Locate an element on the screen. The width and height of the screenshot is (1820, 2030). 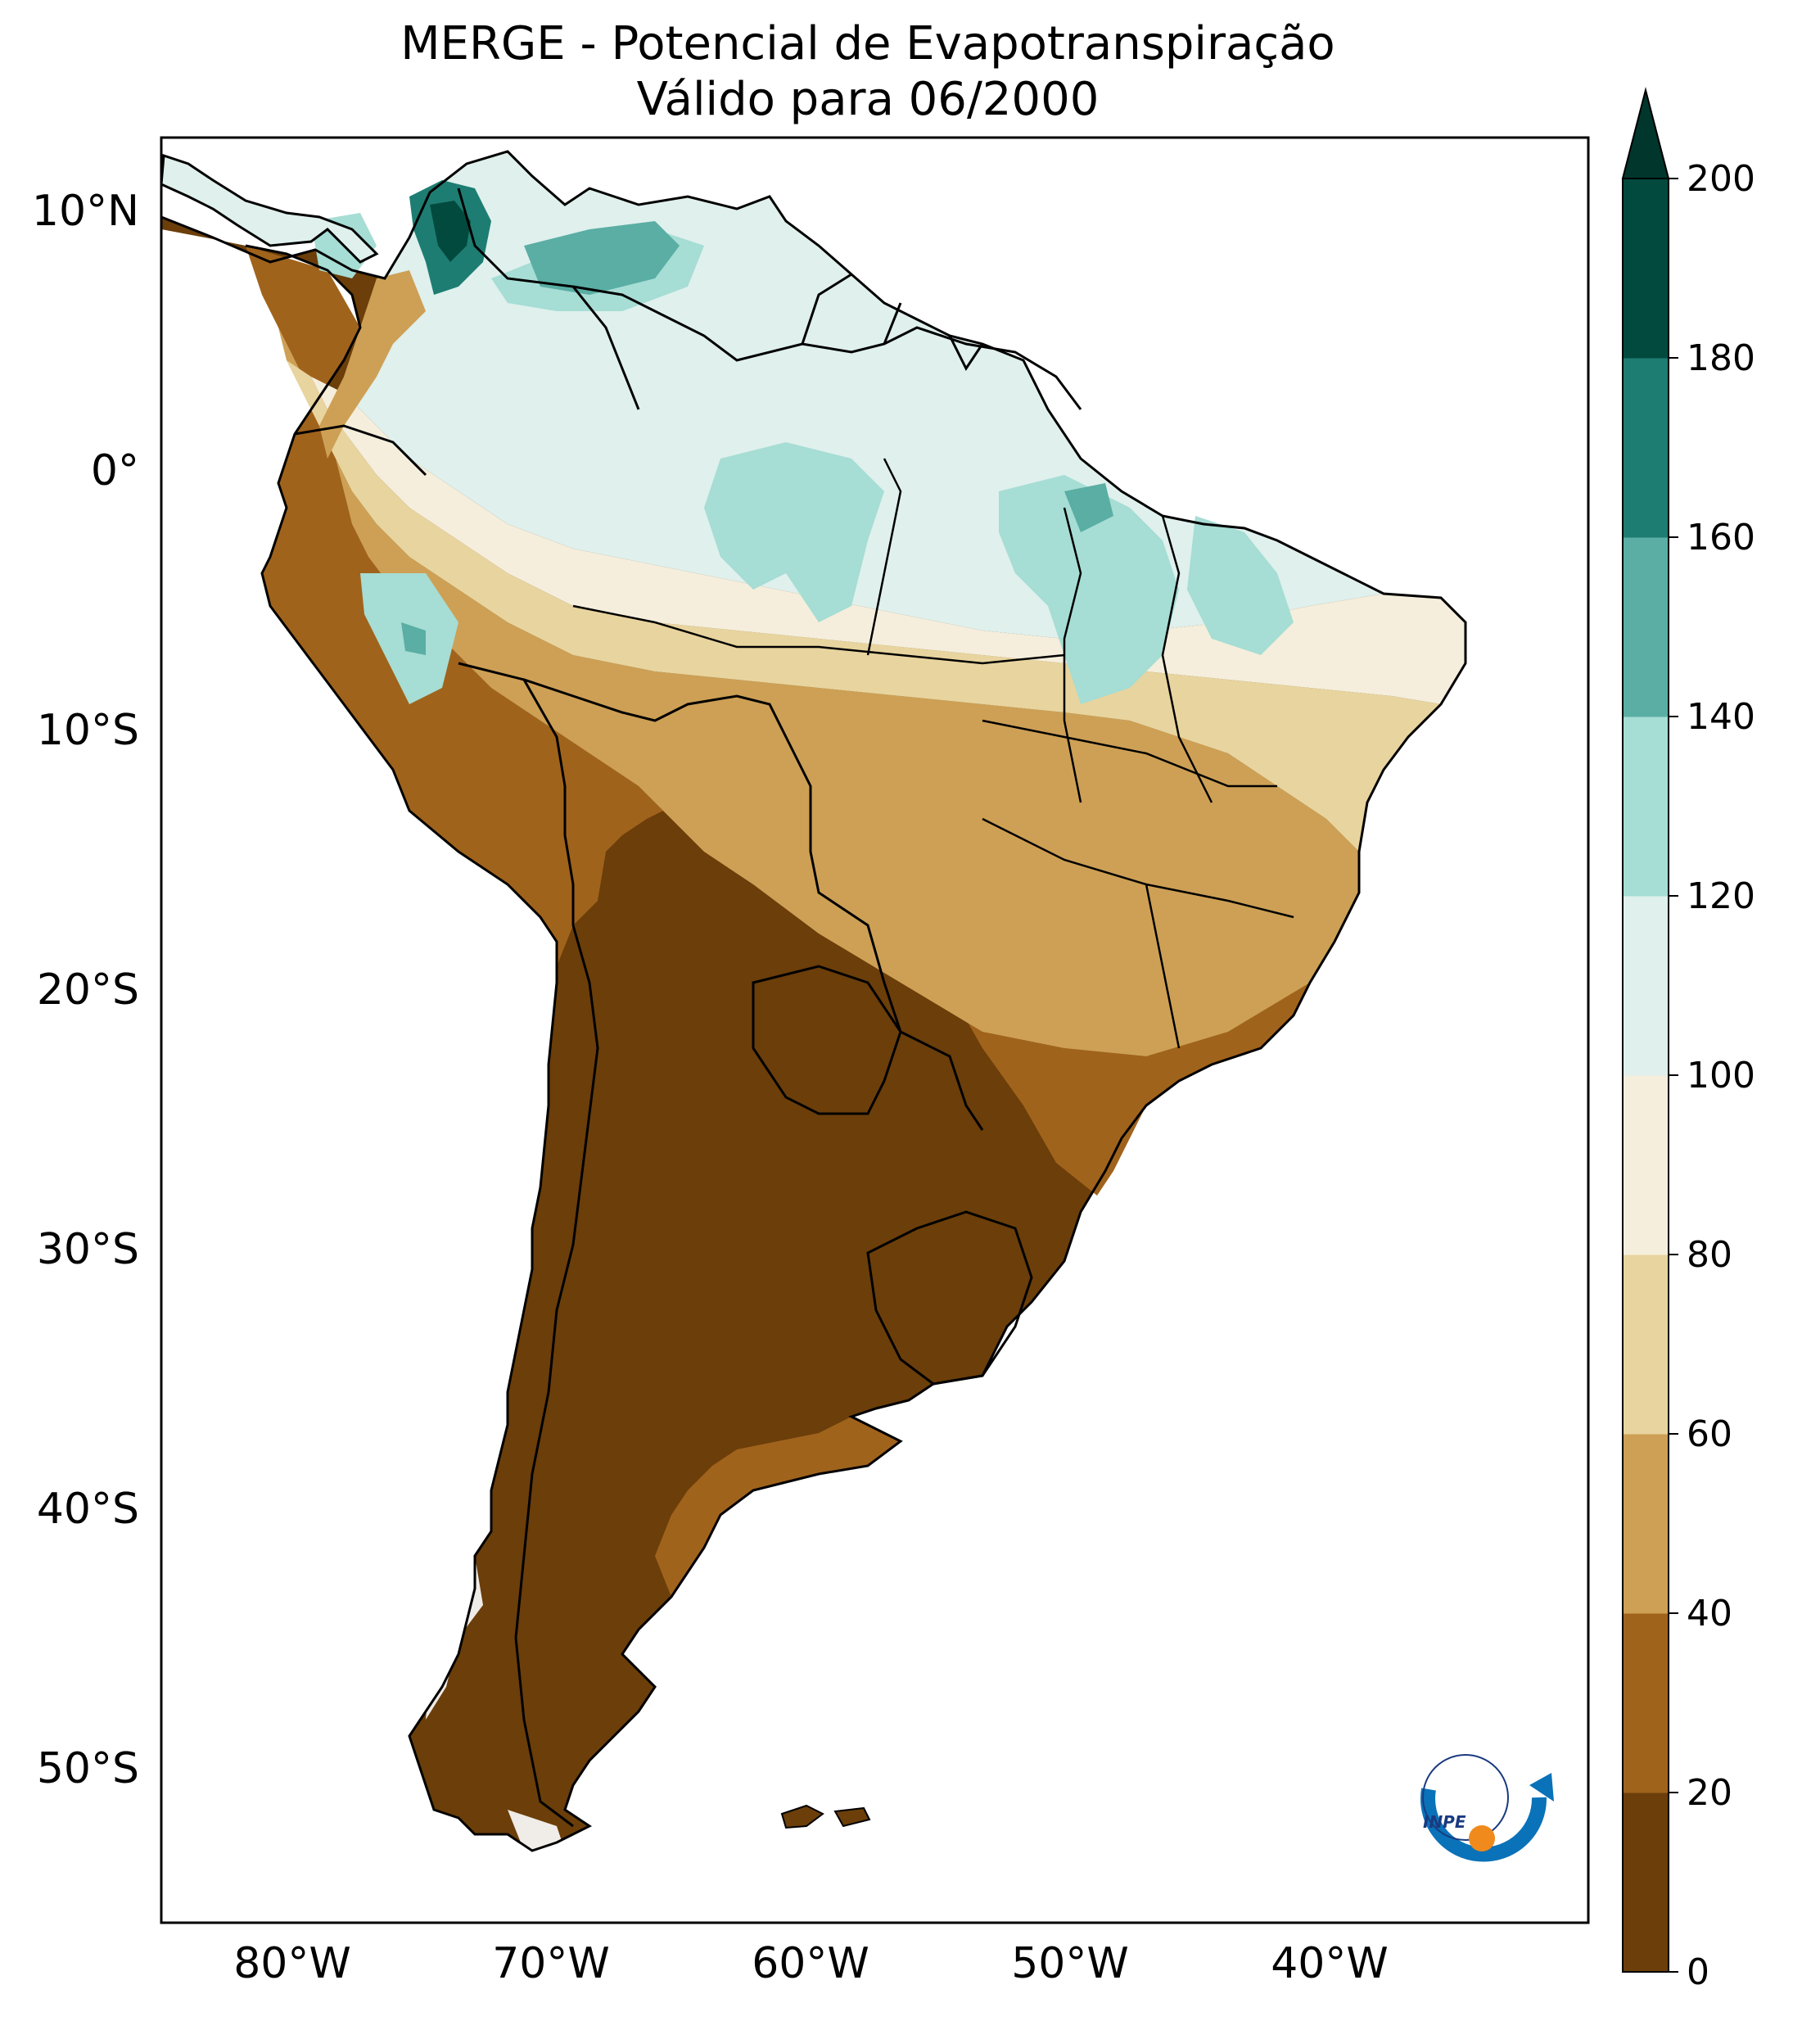
lat-label-10s: 10°S is located at coordinates (88, 730).